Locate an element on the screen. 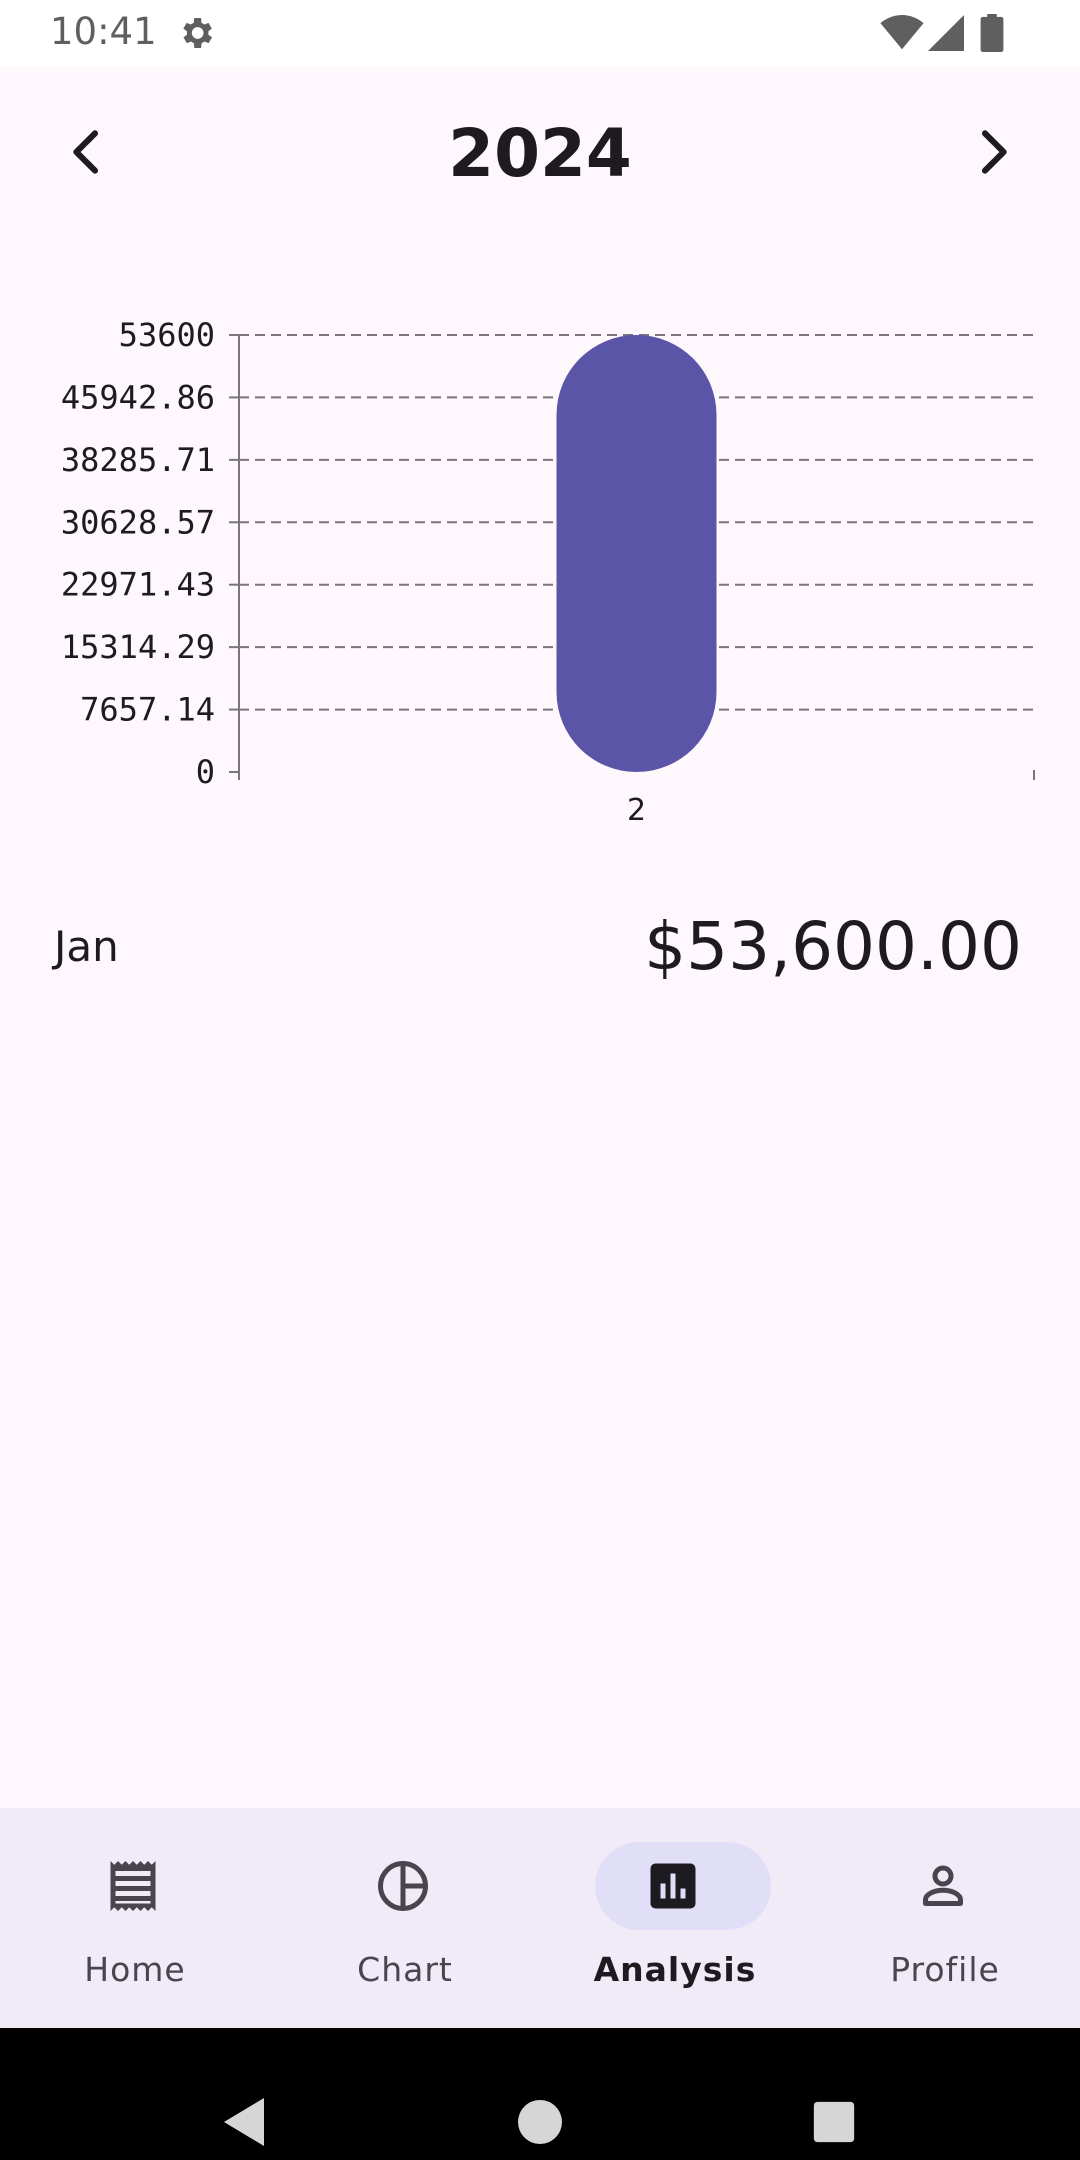  y-tick-label: 53600 is located at coordinates (167, 335).